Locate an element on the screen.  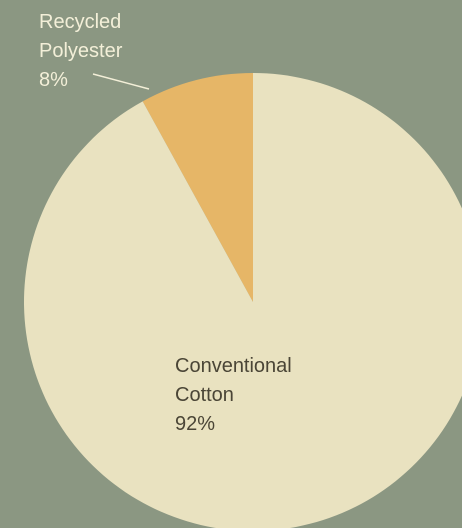
slice-label-line: Conventional is located at coordinates (233, 366).